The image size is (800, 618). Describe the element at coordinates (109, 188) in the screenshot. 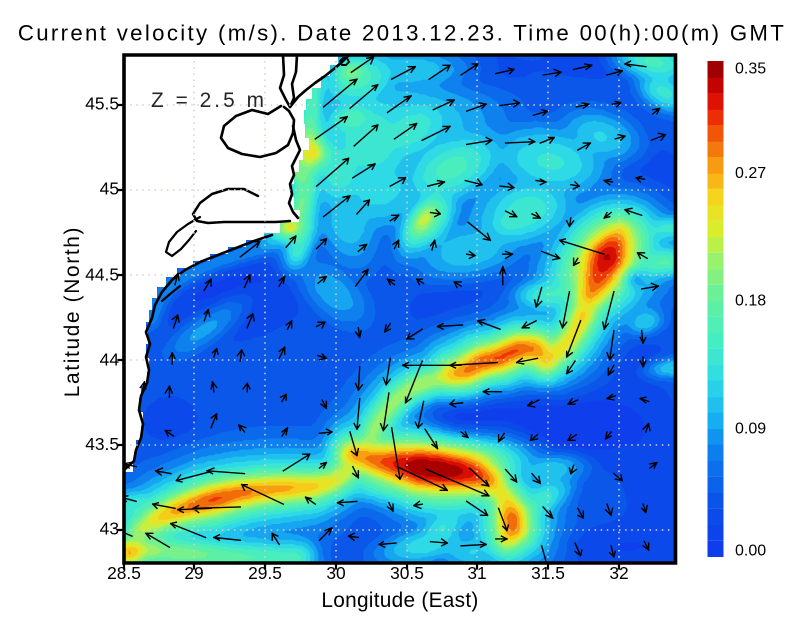

I see `svg-text: 45` at that location.